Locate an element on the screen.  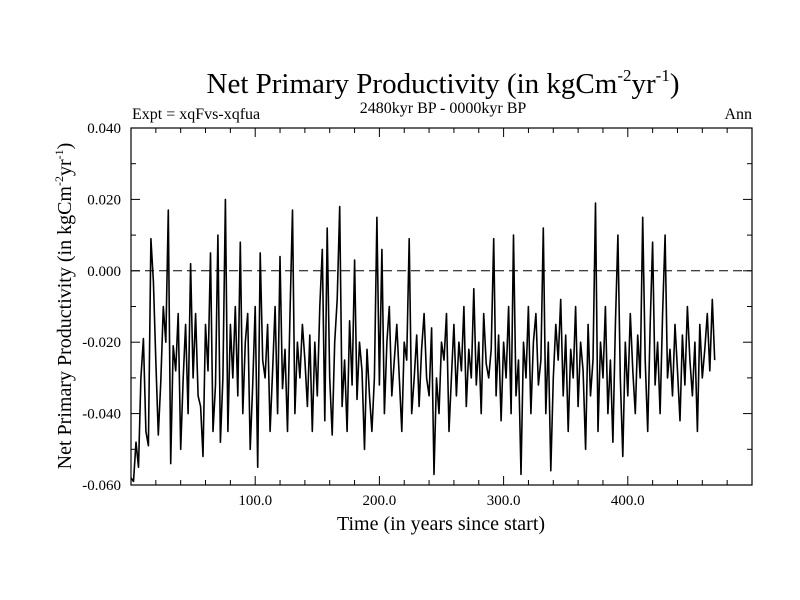
chart-title: Net Primary Productivity (in kgCm-2yr-1) is located at coordinates (443, 83).